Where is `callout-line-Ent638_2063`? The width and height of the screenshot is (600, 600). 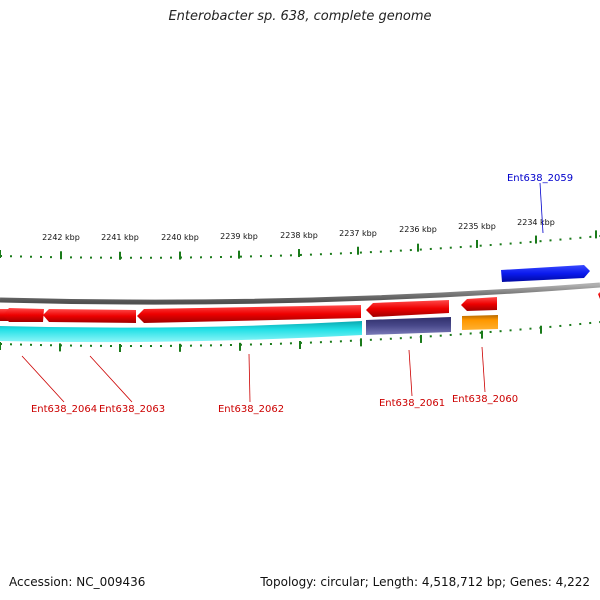 callout-line-Ent638_2063 is located at coordinates (111, 379).